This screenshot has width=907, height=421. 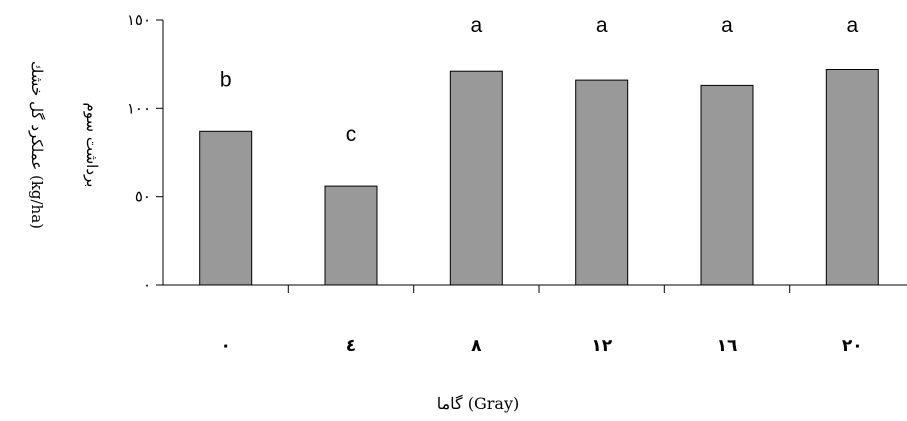 What do you see at coordinates (143, 197) in the screenshot?
I see `y-tick-label-1: ٥٠` at bounding box center [143, 197].